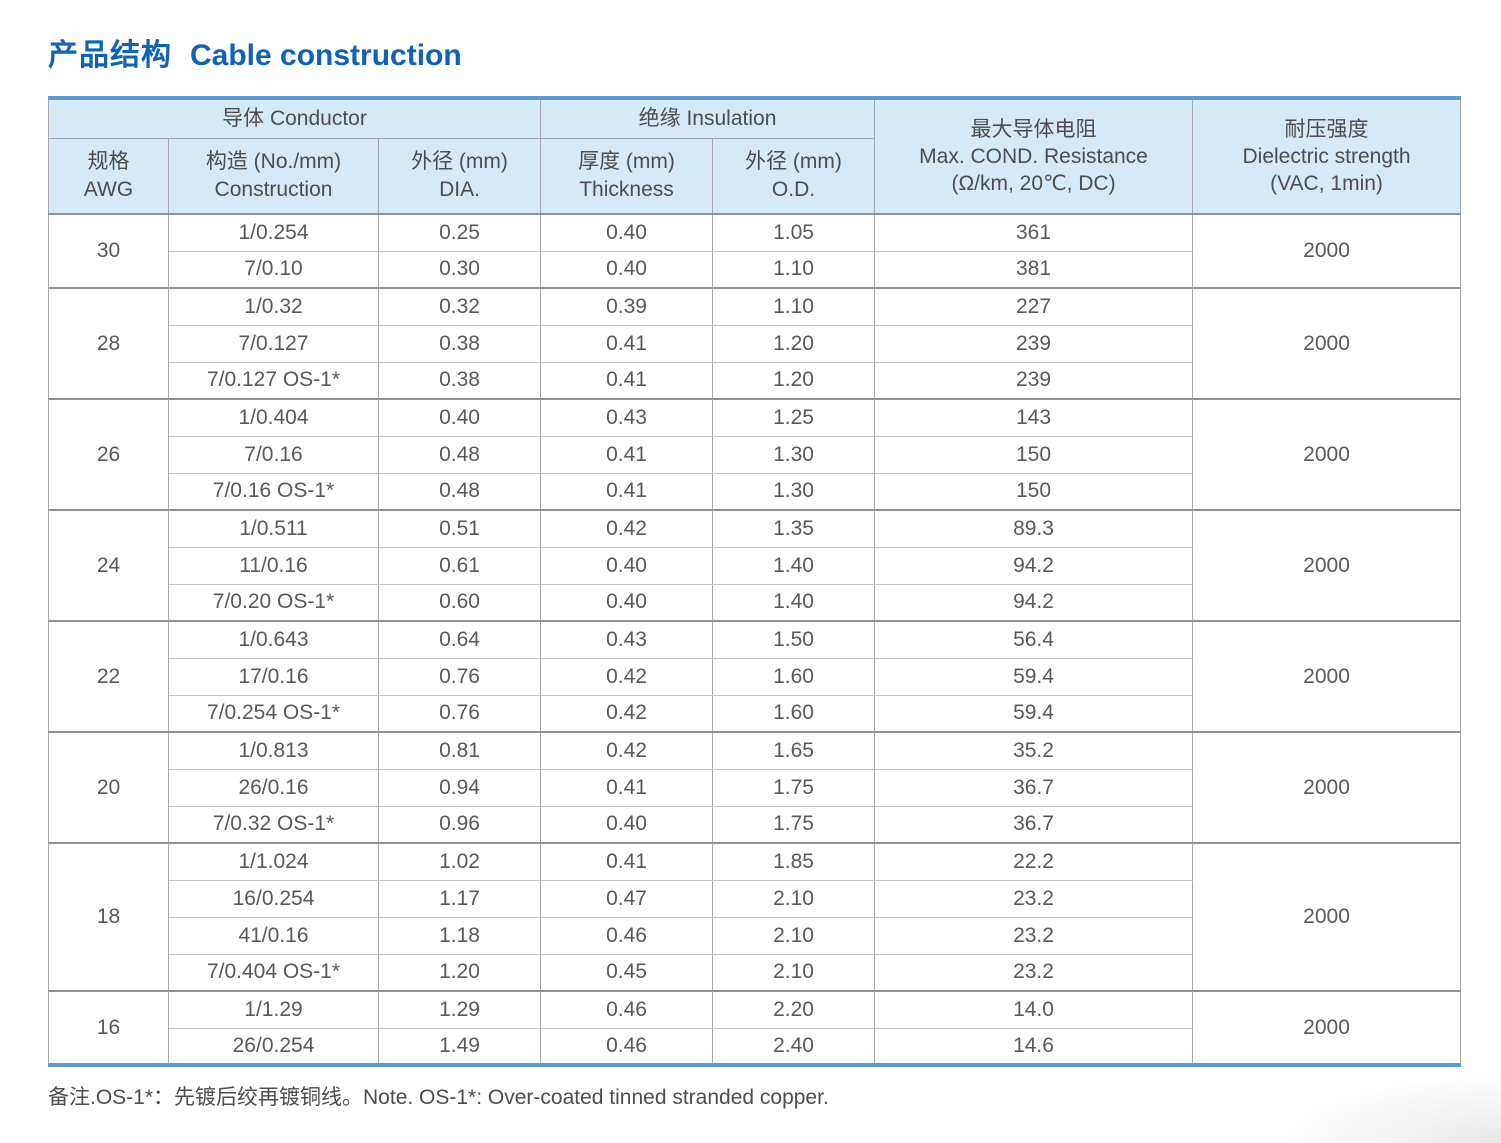  What do you see at coordinates (1034, 269) in the screenshot?
I see `resistance-cell: 381` at bounding box center [1034, 269].